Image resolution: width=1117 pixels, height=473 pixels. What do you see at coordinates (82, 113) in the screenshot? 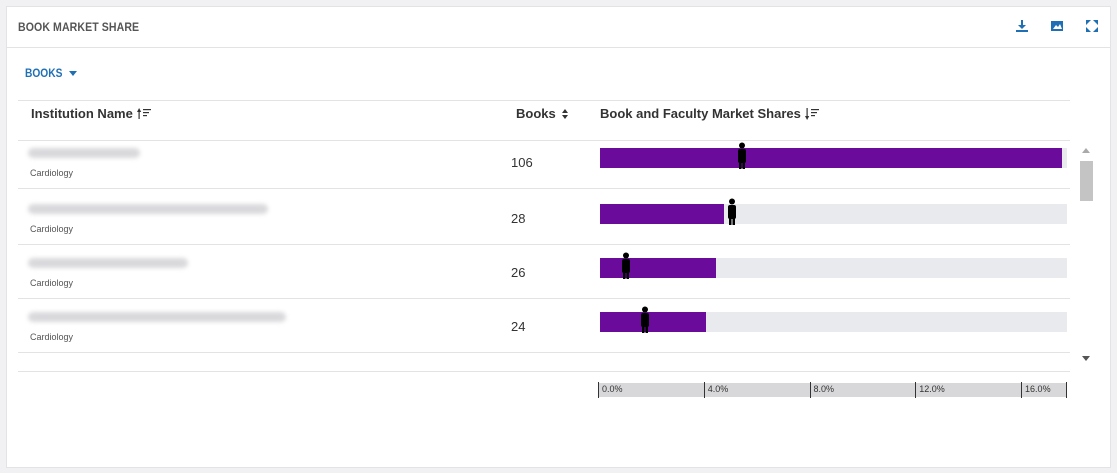
I see `column-label: Institution Name` at bounding box center [82, 113].